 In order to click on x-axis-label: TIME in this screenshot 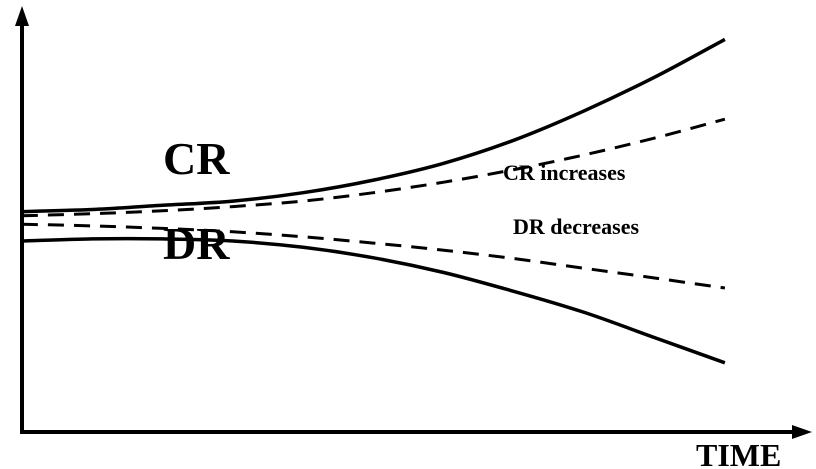, I will do `click(738, 453)`.